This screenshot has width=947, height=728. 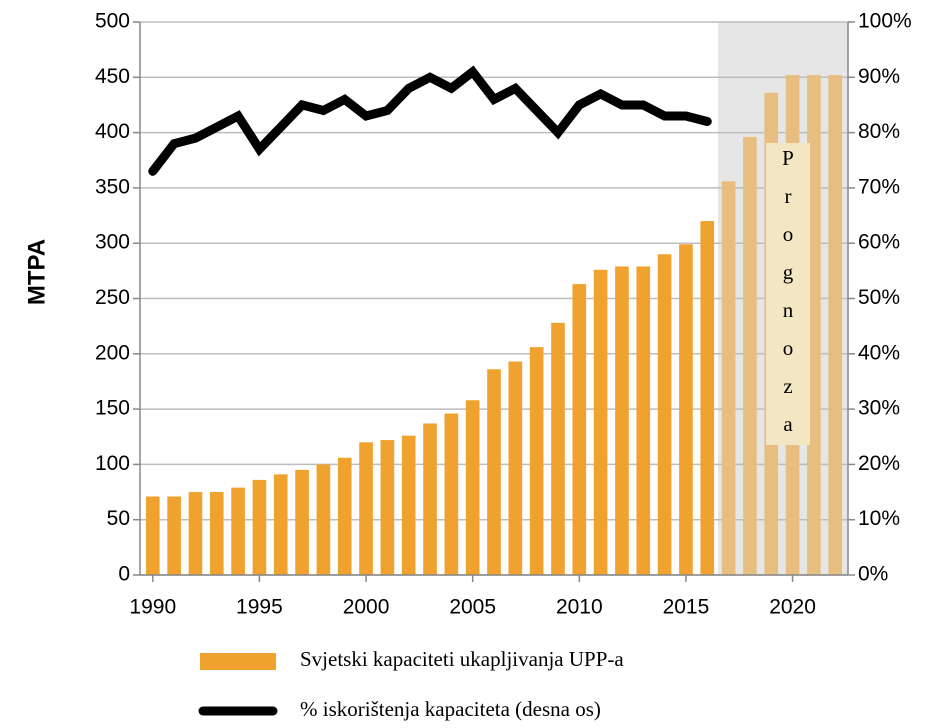 What do you see at coordinates (112, 297) in the screenshot?
I see `y-tick-label: 250` at bounding box center [112, 297].